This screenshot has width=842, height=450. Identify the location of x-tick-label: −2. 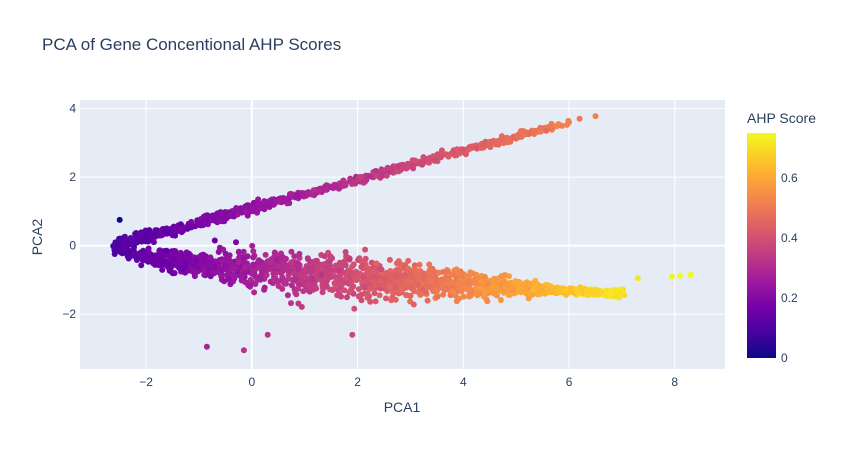
(146, 382).